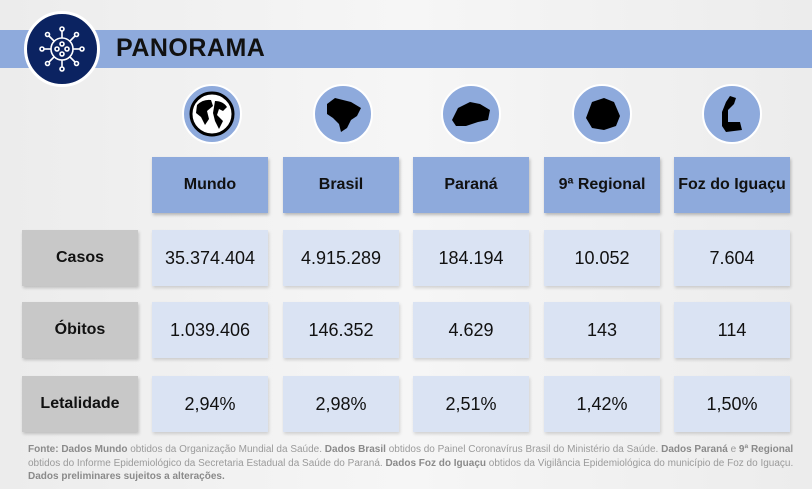 The image size is (812, 489). I want to click on row-label-casos: Casos, so click(80, 258).